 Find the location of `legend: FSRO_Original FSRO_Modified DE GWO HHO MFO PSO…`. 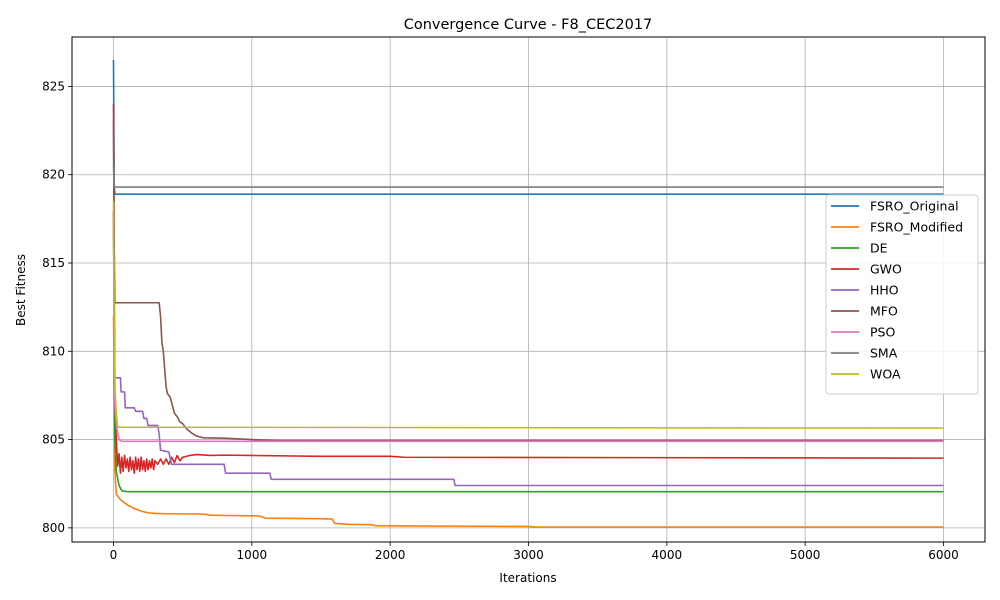

legend: FSRO_Original FSRO_Modified DE GWO HHO MFO PSO… is located at coordinates (902, 294).